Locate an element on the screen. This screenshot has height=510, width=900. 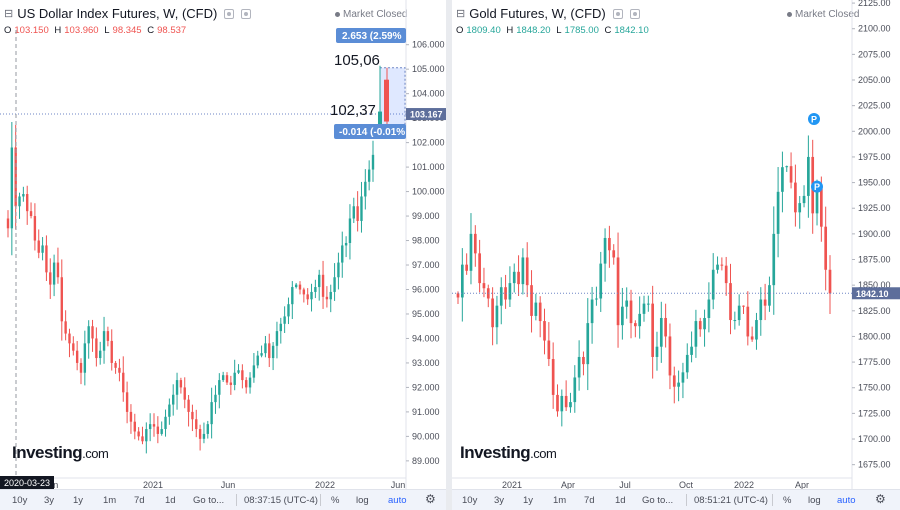
chart-header: ⊟ Gold Futures, W, (CFD) is located at coordinates (548, 13).